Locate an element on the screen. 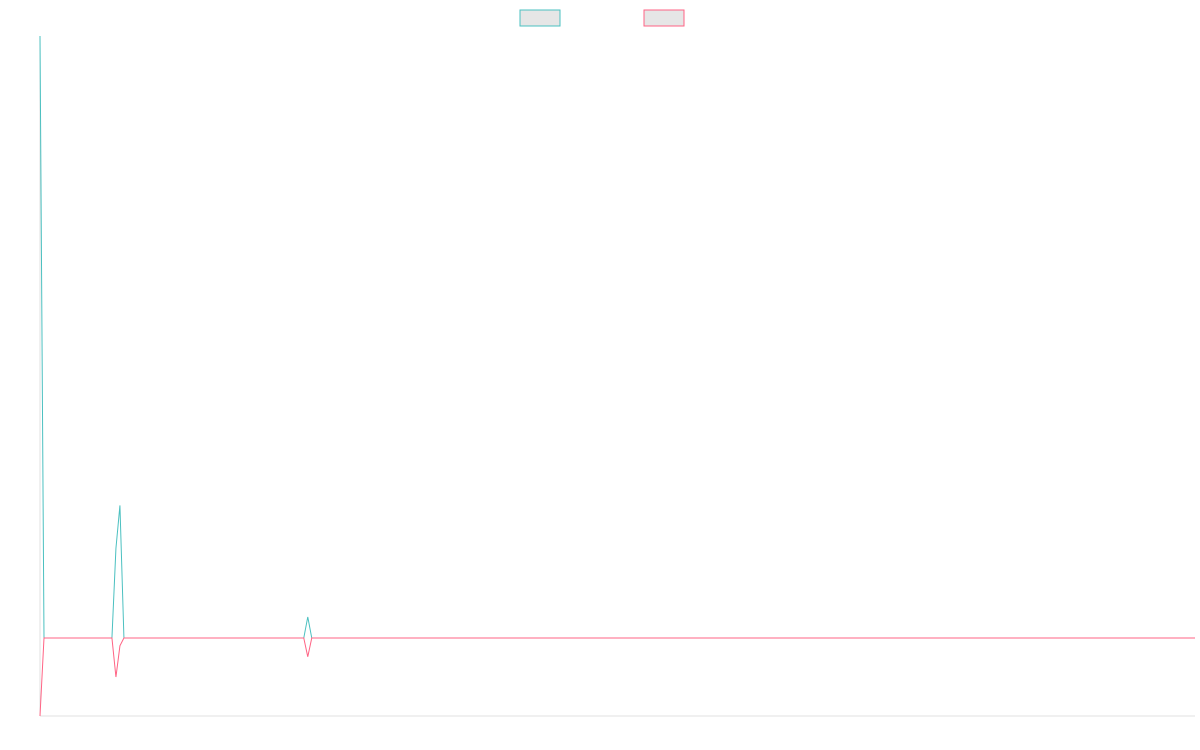 The height and width of the screenshot is (750, 1200). series-line is located at coordinates (617, 677).